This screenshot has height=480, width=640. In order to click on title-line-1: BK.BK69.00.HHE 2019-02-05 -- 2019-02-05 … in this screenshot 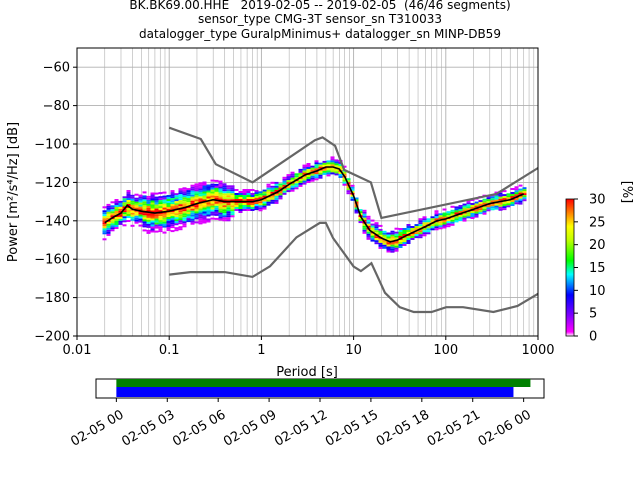, I will do `click(320, 6)`.